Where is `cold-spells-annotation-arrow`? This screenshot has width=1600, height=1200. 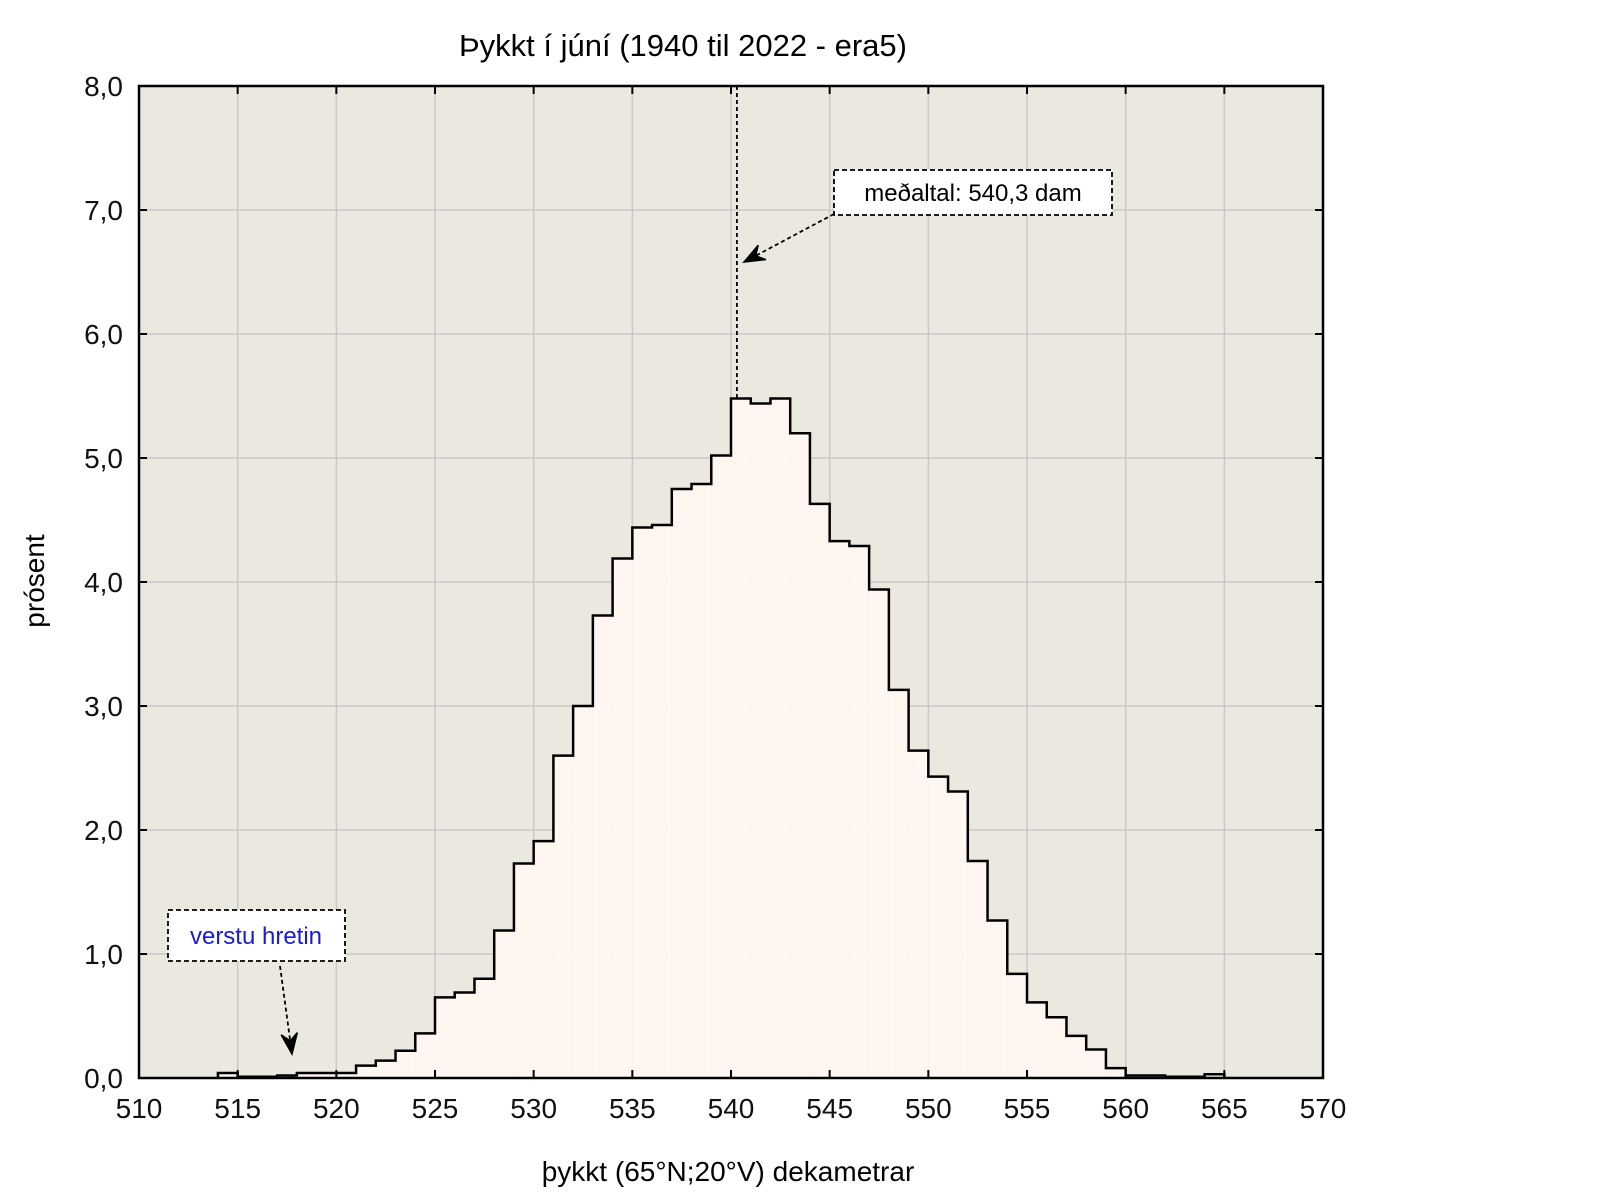 cold-spells-annotation-arrow is located at coordinates (289, 1011).